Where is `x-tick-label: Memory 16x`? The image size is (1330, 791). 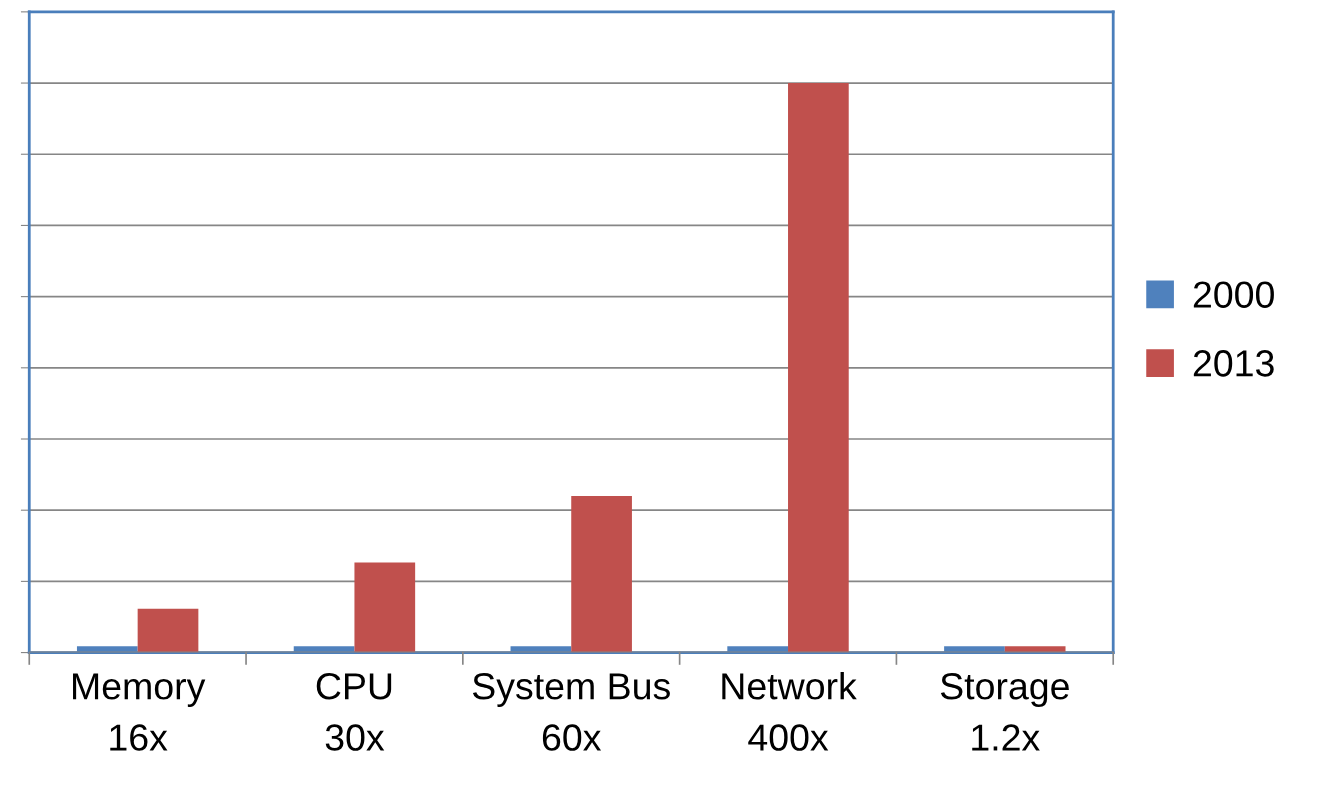
x-tick-label: Memory 16x is located at coordinates (139, 712).